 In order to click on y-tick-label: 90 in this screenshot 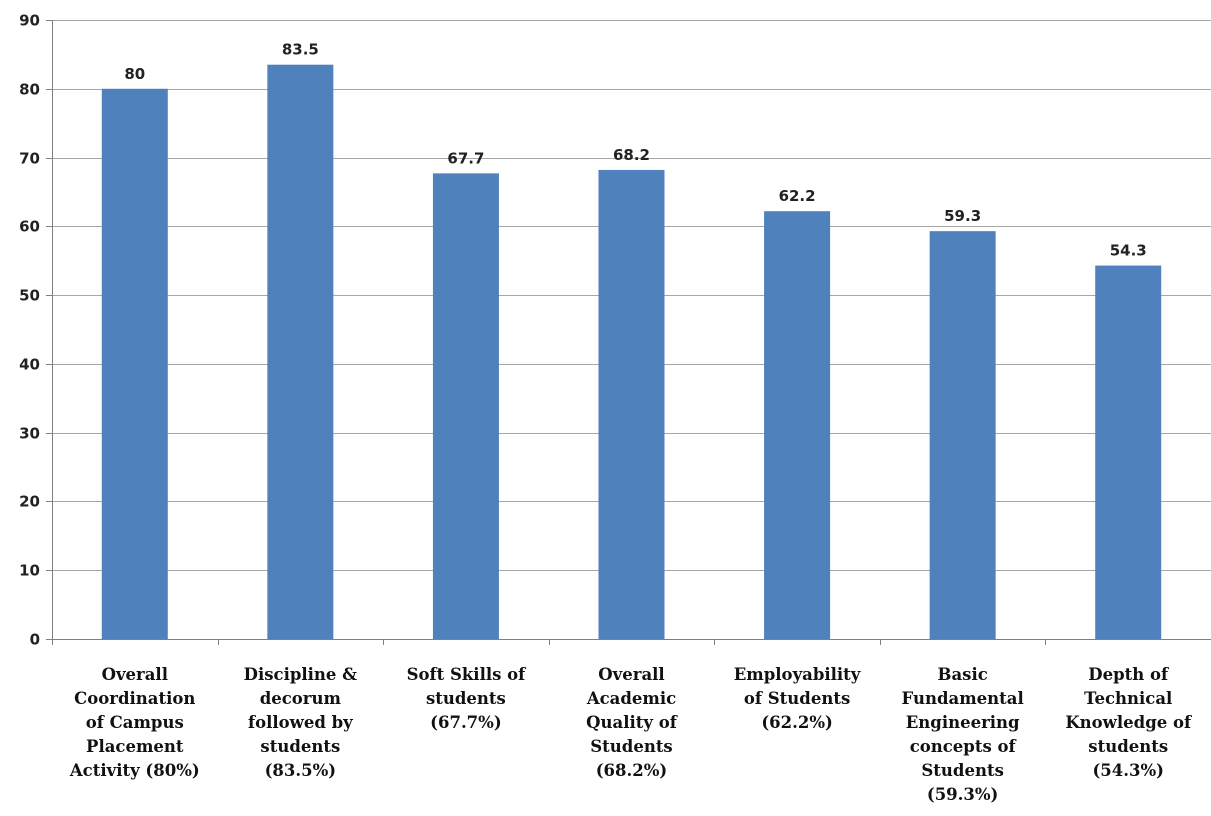, I will do `click(29, 21)`.